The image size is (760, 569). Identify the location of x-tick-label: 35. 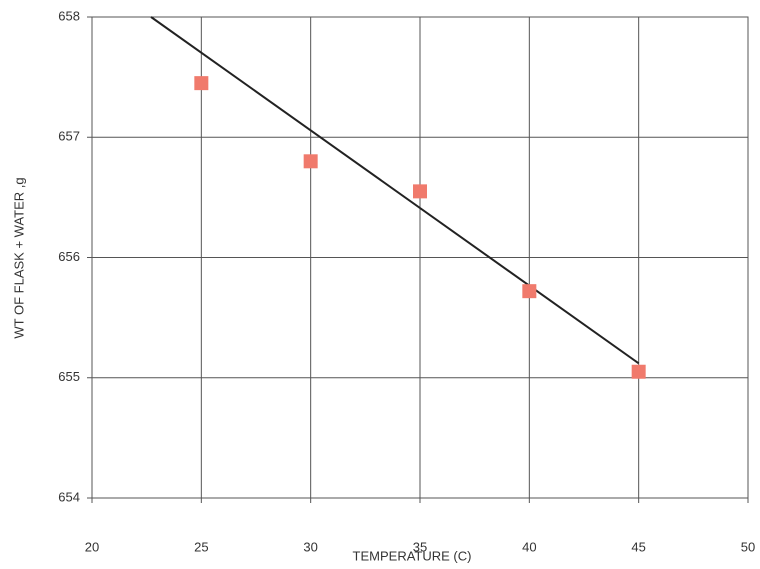
(420, 546).